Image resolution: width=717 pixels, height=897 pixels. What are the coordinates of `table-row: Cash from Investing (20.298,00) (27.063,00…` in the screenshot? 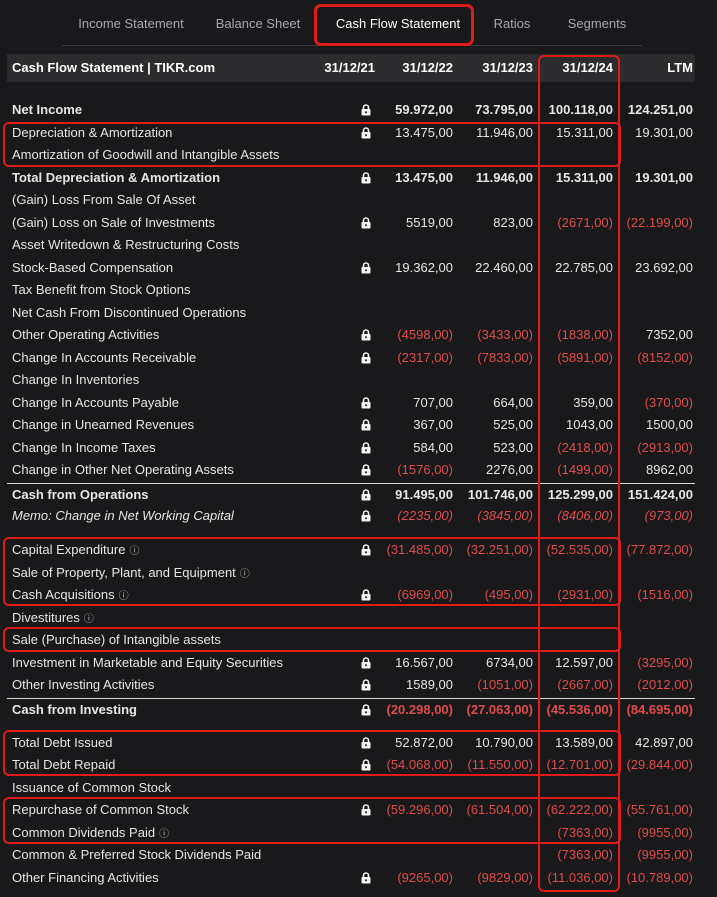 It's located at (351, 709).